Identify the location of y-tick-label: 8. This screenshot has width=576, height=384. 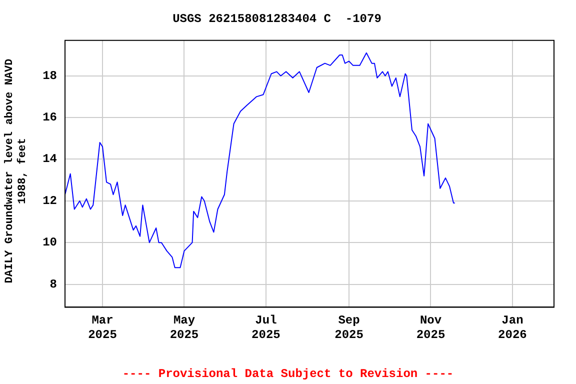
(53, 284).